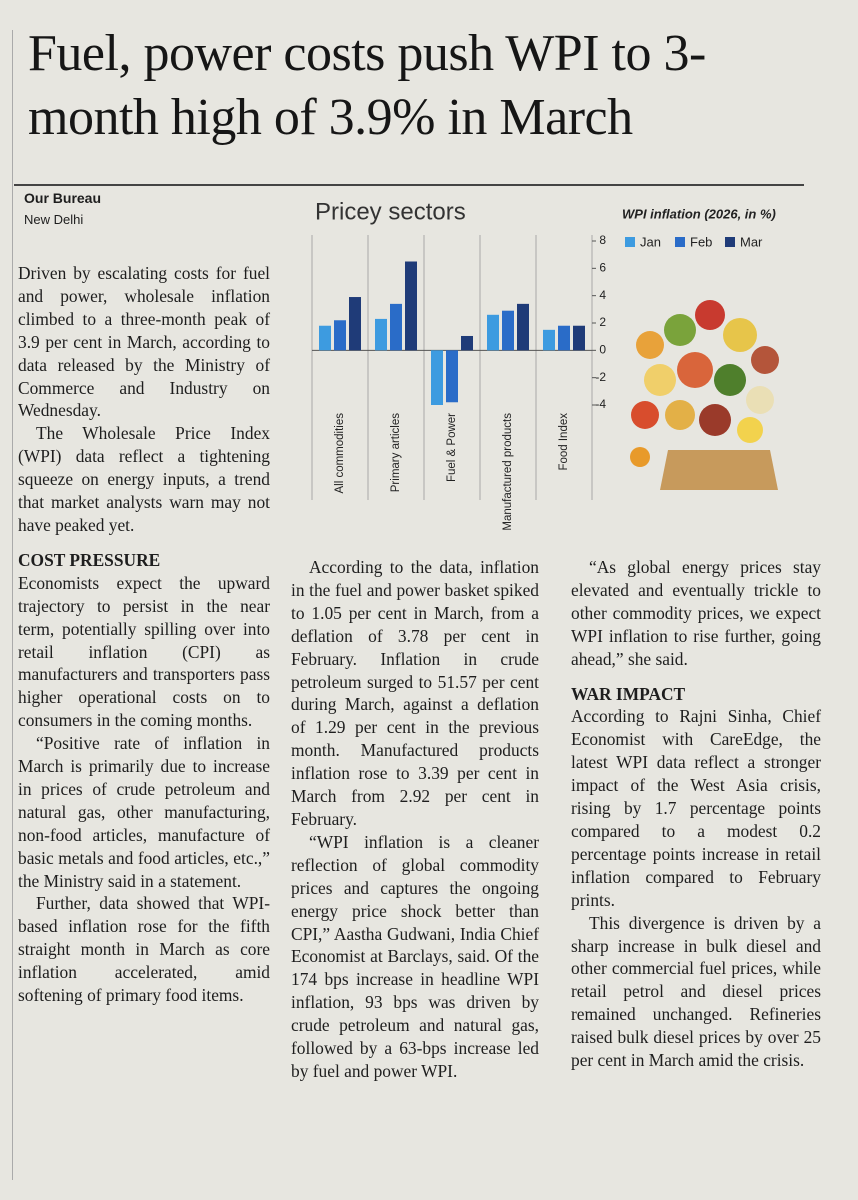  I want to click on byline-location: New Delhi, so click(54, 219).